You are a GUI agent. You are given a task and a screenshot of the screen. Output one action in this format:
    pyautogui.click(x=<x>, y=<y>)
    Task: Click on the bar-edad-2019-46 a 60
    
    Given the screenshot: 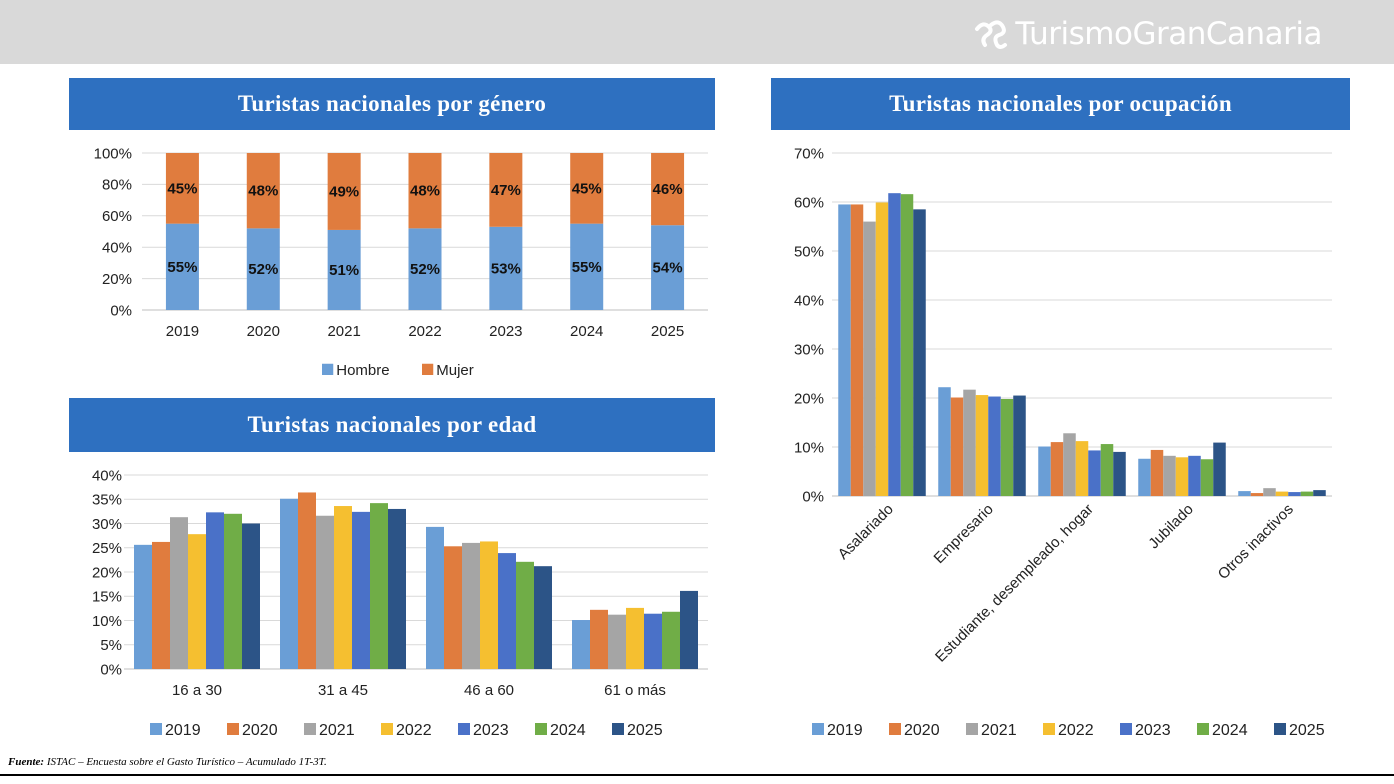 What is the action you would take?
    pyautogui.click(x=435, y=597)
    